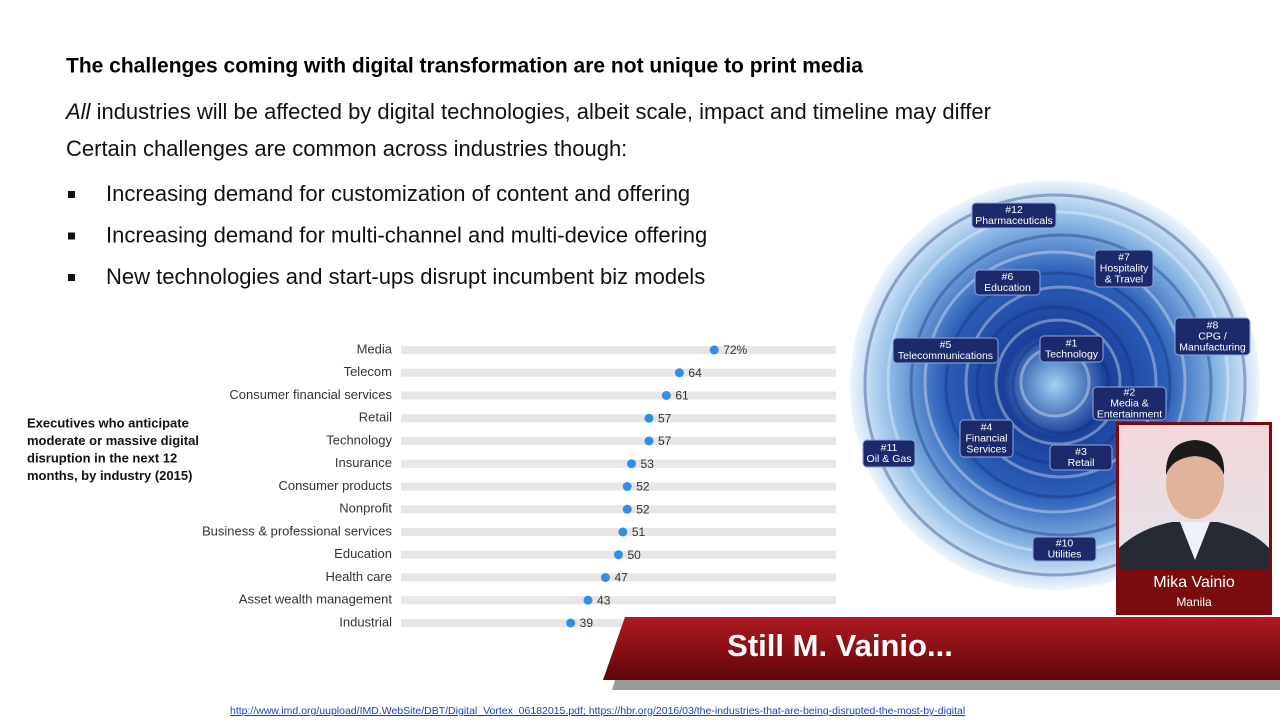  Describe the element at coordinates (1072, 354) in the screenshot. I see `vortex-industry: Technology` at that location.